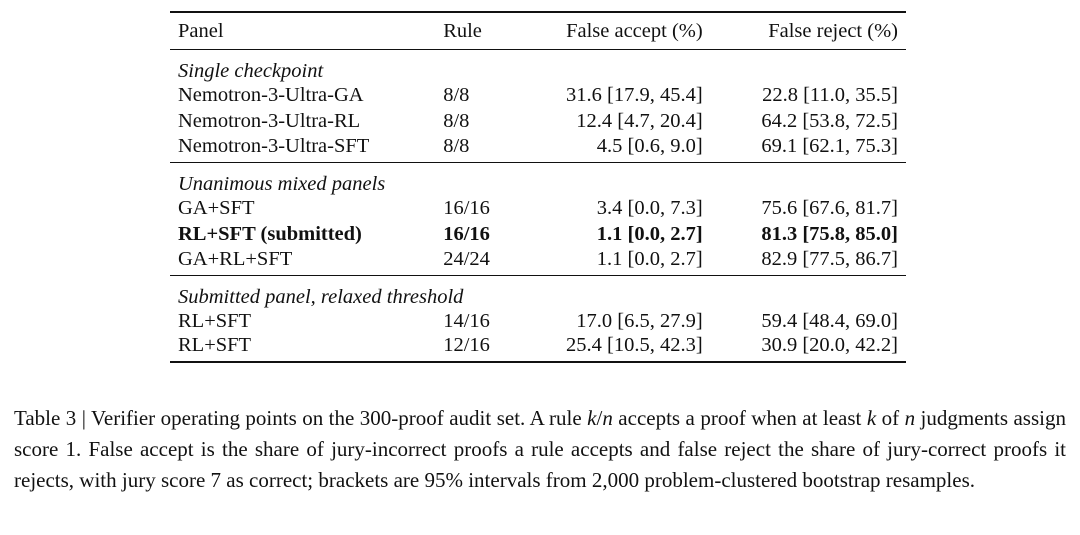 Image resolution: width=1080 pixels, height=535 pixels. I want to click on table-cell: 17.0 [6.5, 27.9], so click(639, 320).